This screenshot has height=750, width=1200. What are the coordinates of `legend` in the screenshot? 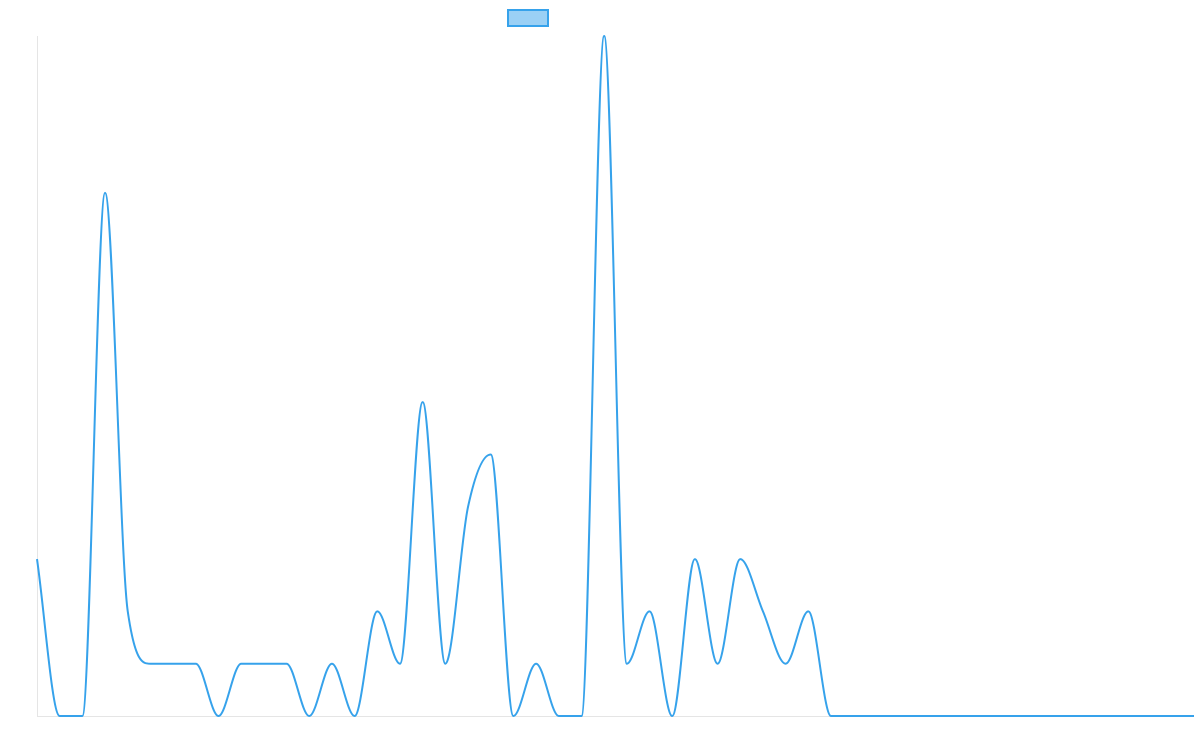 It's located at (528, 18).